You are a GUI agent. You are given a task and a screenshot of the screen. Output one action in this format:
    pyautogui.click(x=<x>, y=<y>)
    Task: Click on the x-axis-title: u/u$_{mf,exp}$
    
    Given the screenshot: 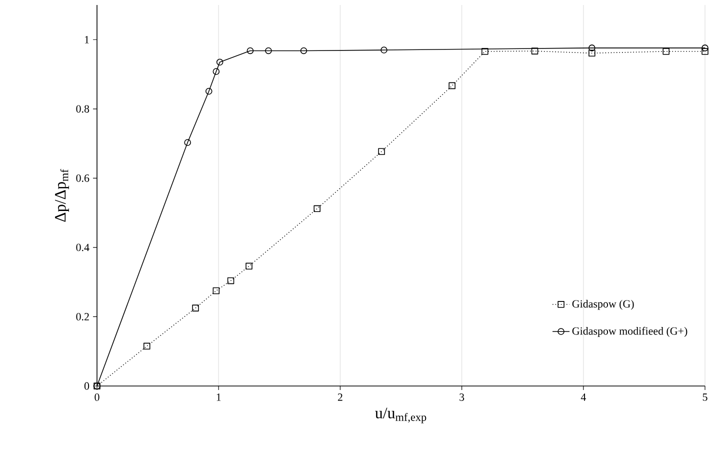 What is the action you would take?
    pyautogui.click(x=400, y=416)
    